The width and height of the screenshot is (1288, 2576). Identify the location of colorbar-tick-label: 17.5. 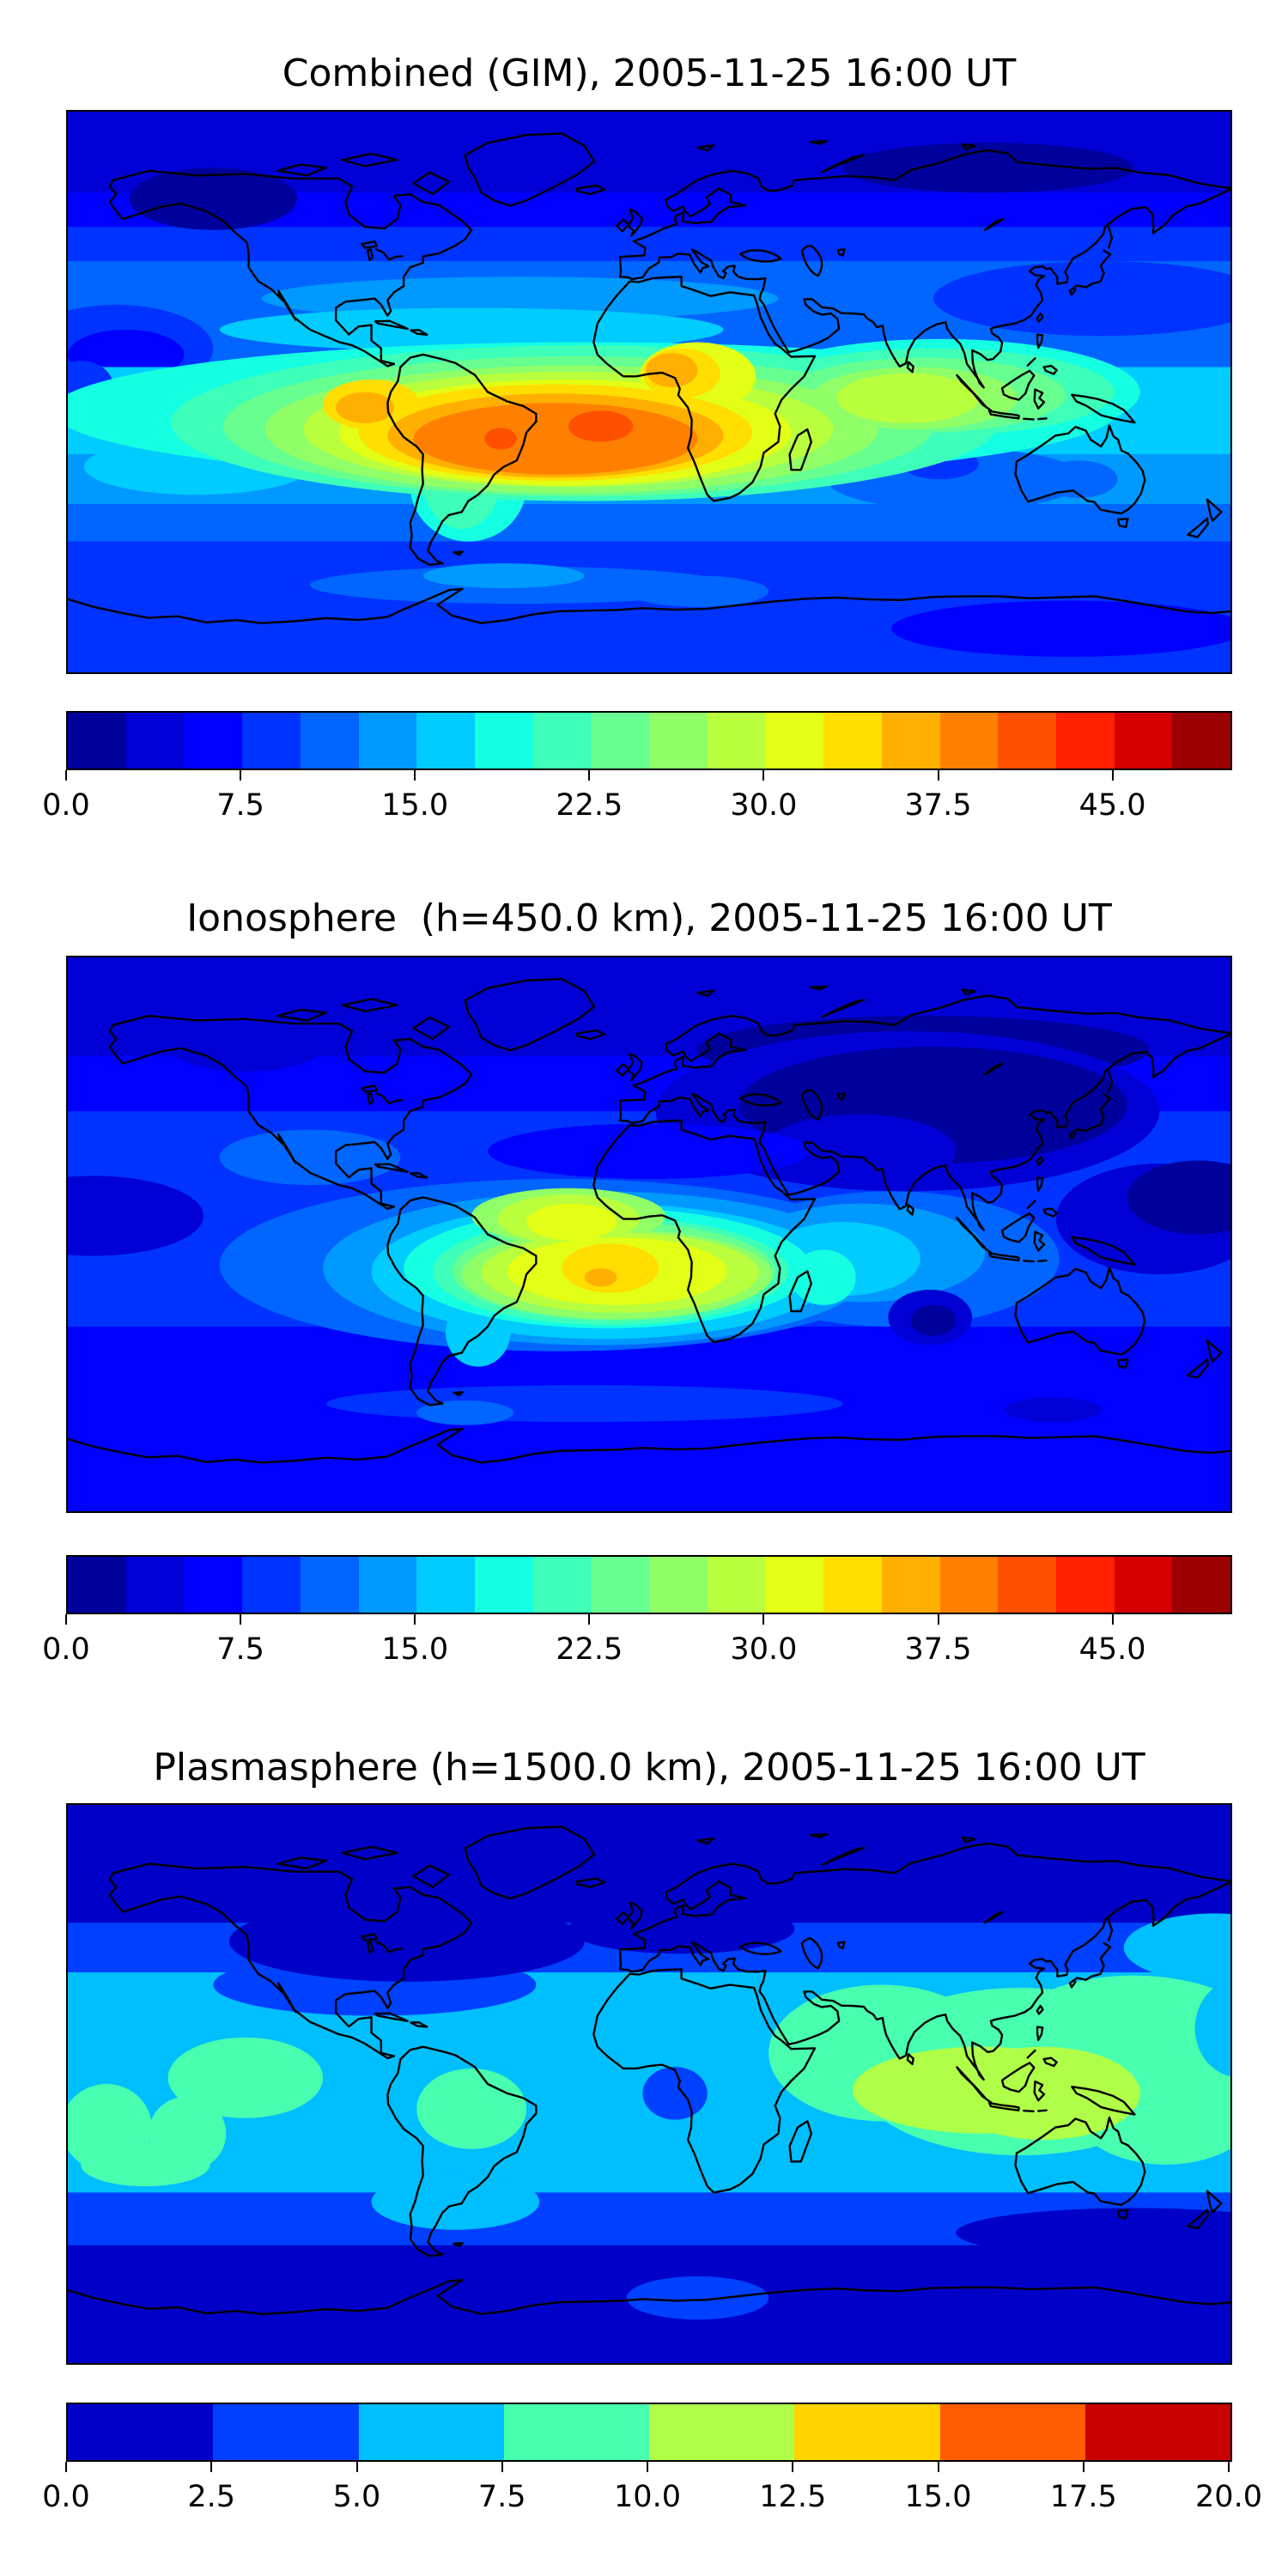
(1083, 2497).